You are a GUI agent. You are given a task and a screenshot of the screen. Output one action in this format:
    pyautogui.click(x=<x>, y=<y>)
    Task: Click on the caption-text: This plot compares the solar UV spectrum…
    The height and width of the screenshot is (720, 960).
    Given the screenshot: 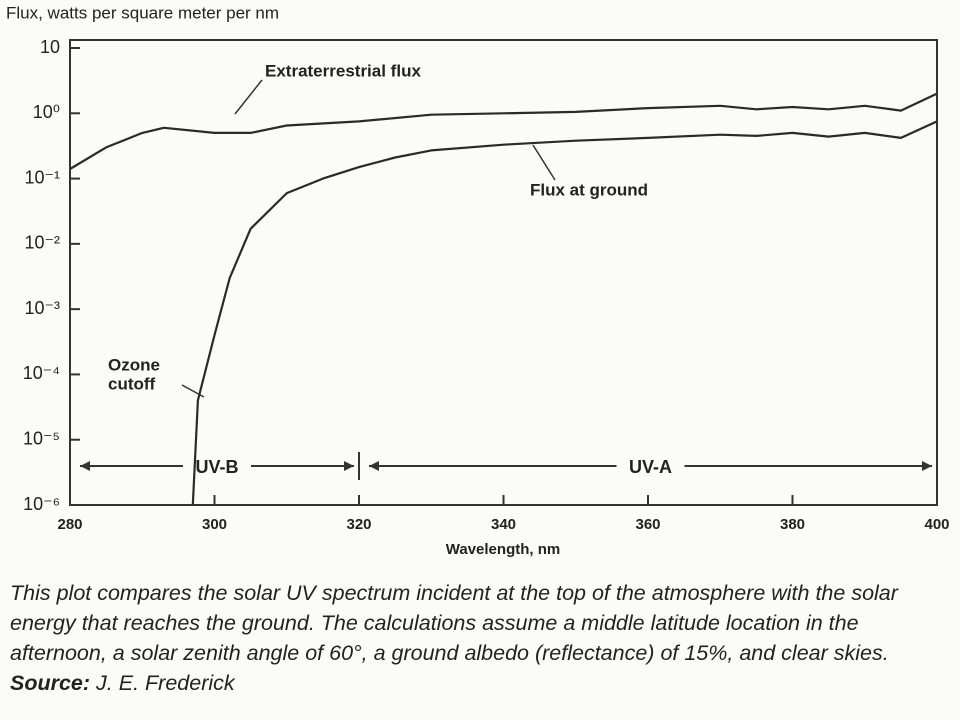 What is the action you would take?
    pyautogui.click(x=454, y=623)
    